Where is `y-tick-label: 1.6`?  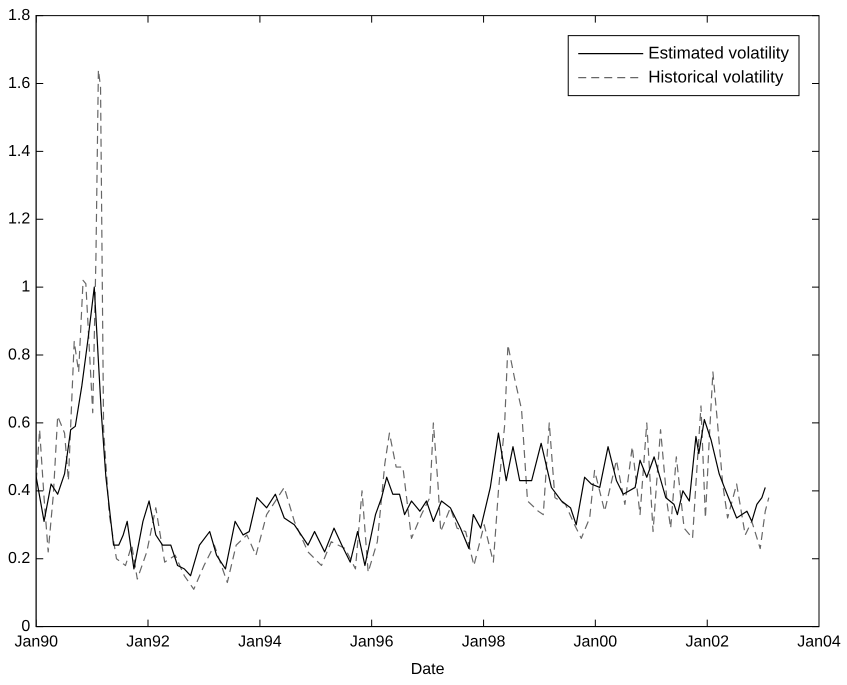 y-tick-label: 1.6 is located at coordinates (19, 83).